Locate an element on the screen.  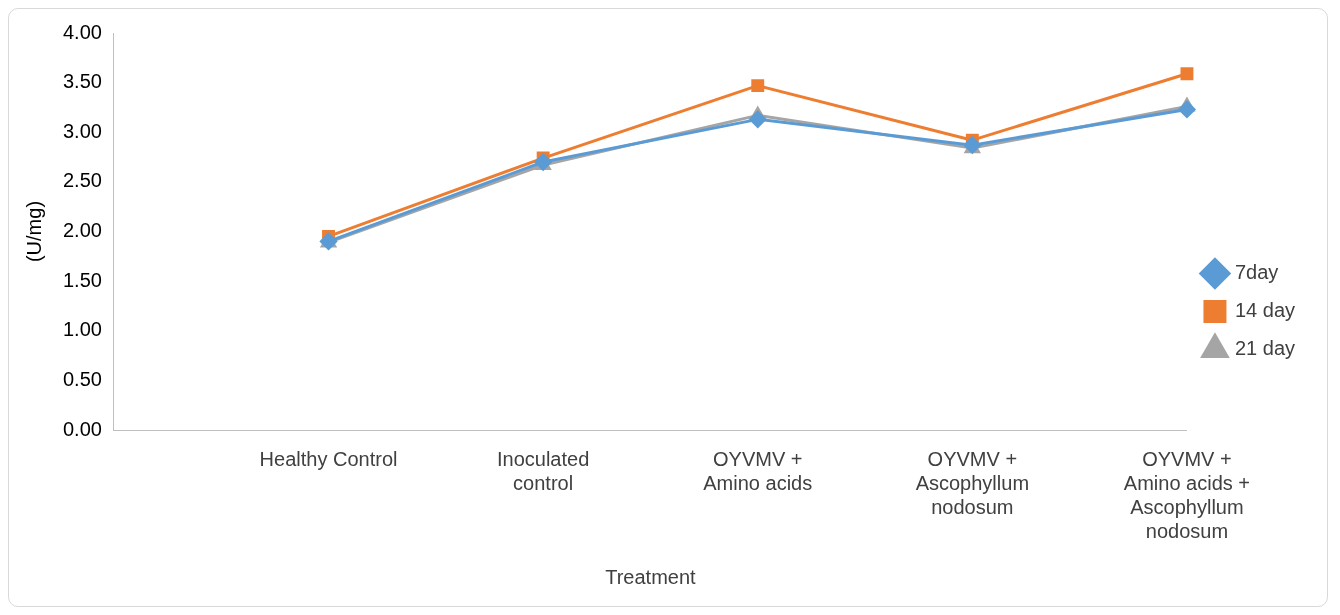
y-tick-label: 3.50 is located at coordinates (82, 81).